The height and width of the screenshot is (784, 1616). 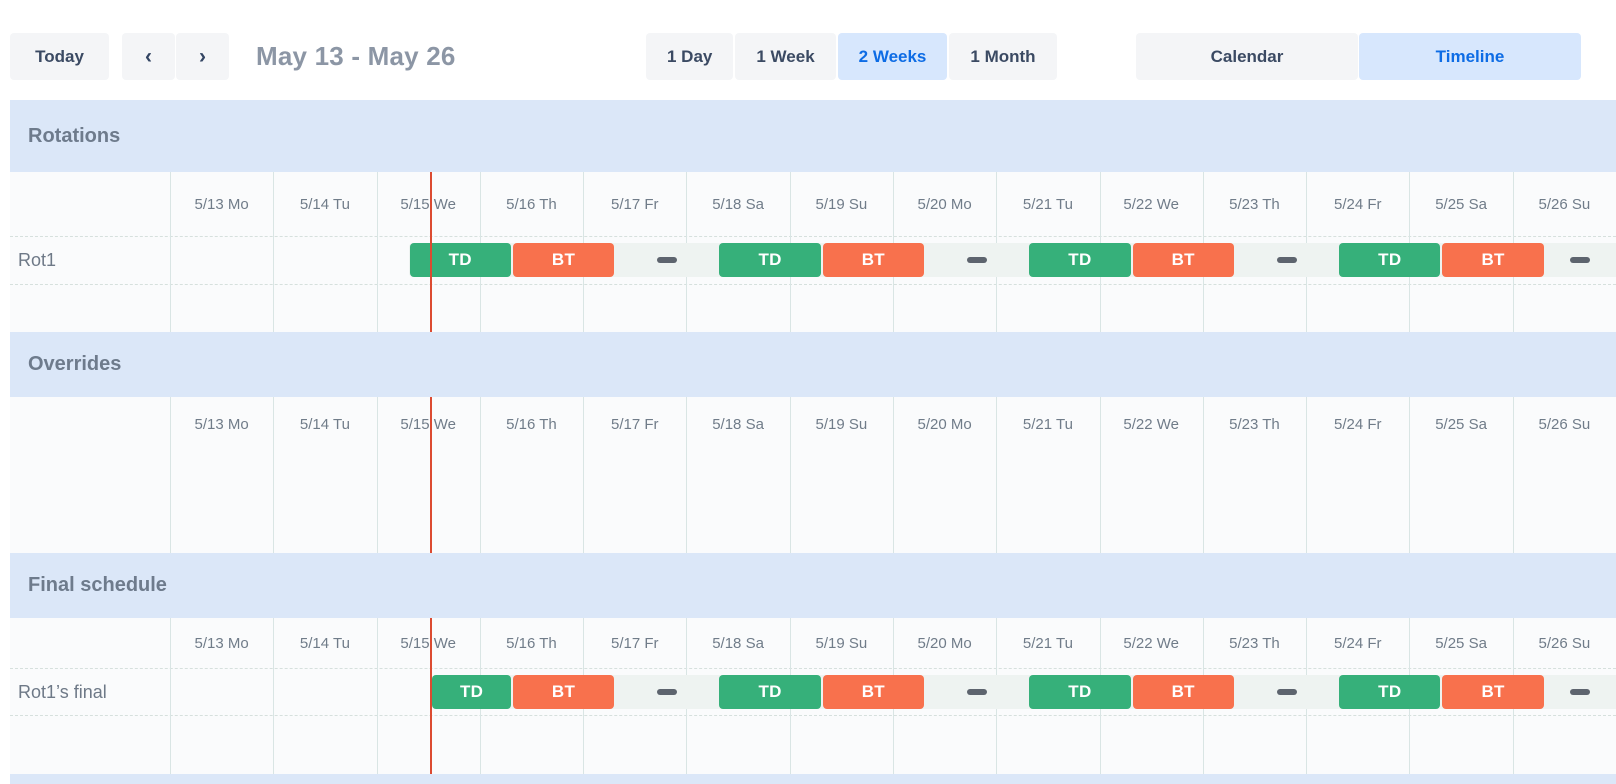 I want to click on zoom-option-1-week: 1 Week, so click(x=785, y=56).